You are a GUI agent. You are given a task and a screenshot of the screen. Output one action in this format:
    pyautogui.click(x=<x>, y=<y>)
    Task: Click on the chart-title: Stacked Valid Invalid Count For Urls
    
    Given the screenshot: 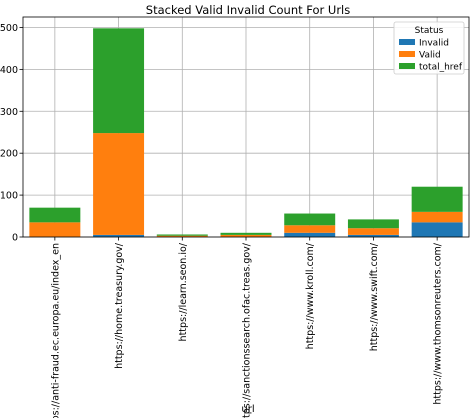 What is the action you would take?
    pyautogui.click(x=248, y=10)
    